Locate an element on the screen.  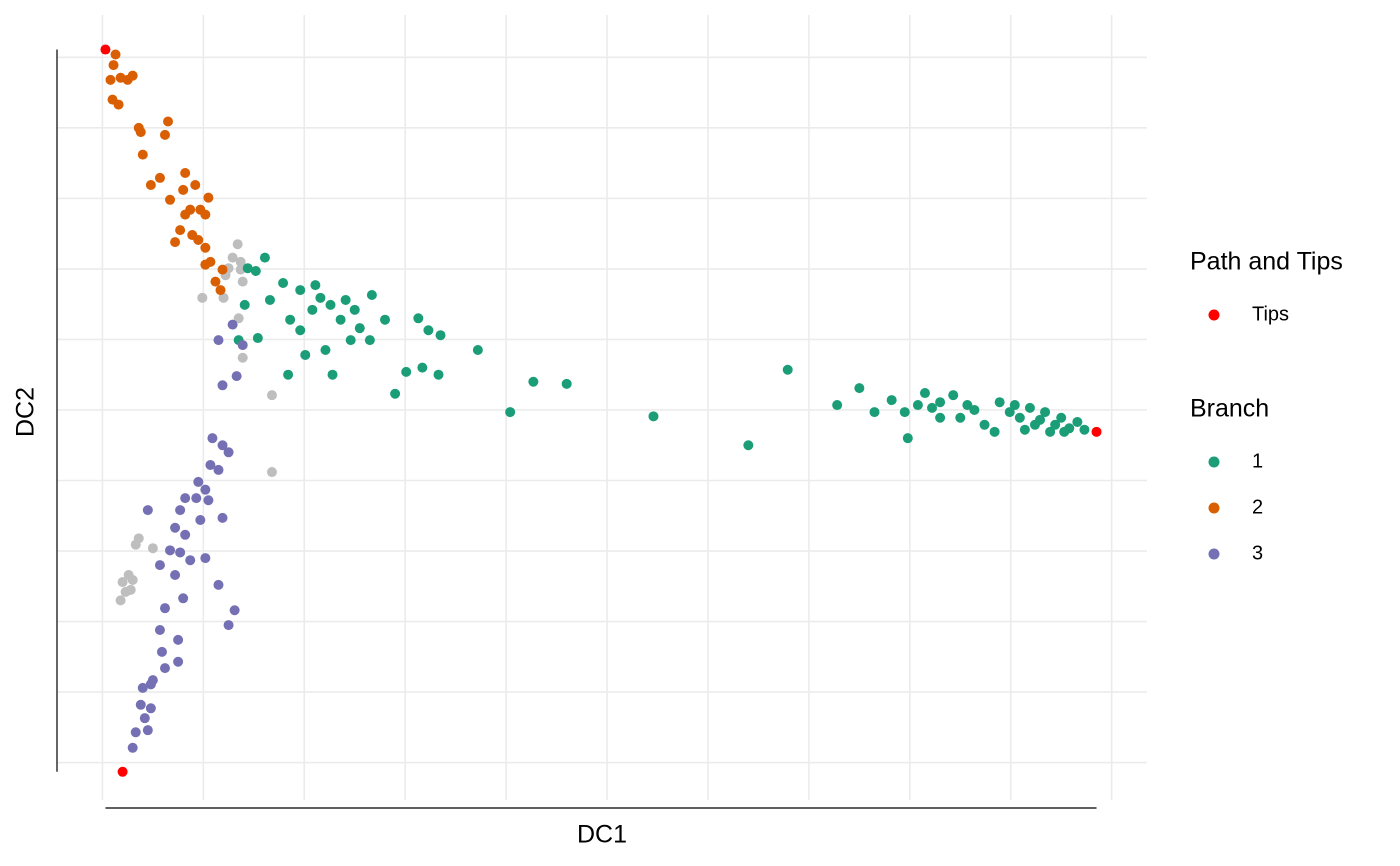
legend-label: Tips is located at coordinates (1270, 314).